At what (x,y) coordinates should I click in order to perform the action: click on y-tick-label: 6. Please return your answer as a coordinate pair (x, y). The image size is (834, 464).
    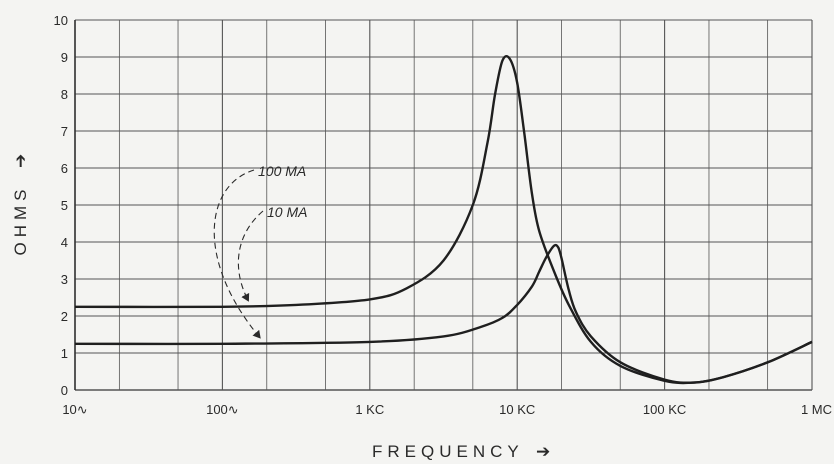
    Looking at the image, I should click on (64, 168).